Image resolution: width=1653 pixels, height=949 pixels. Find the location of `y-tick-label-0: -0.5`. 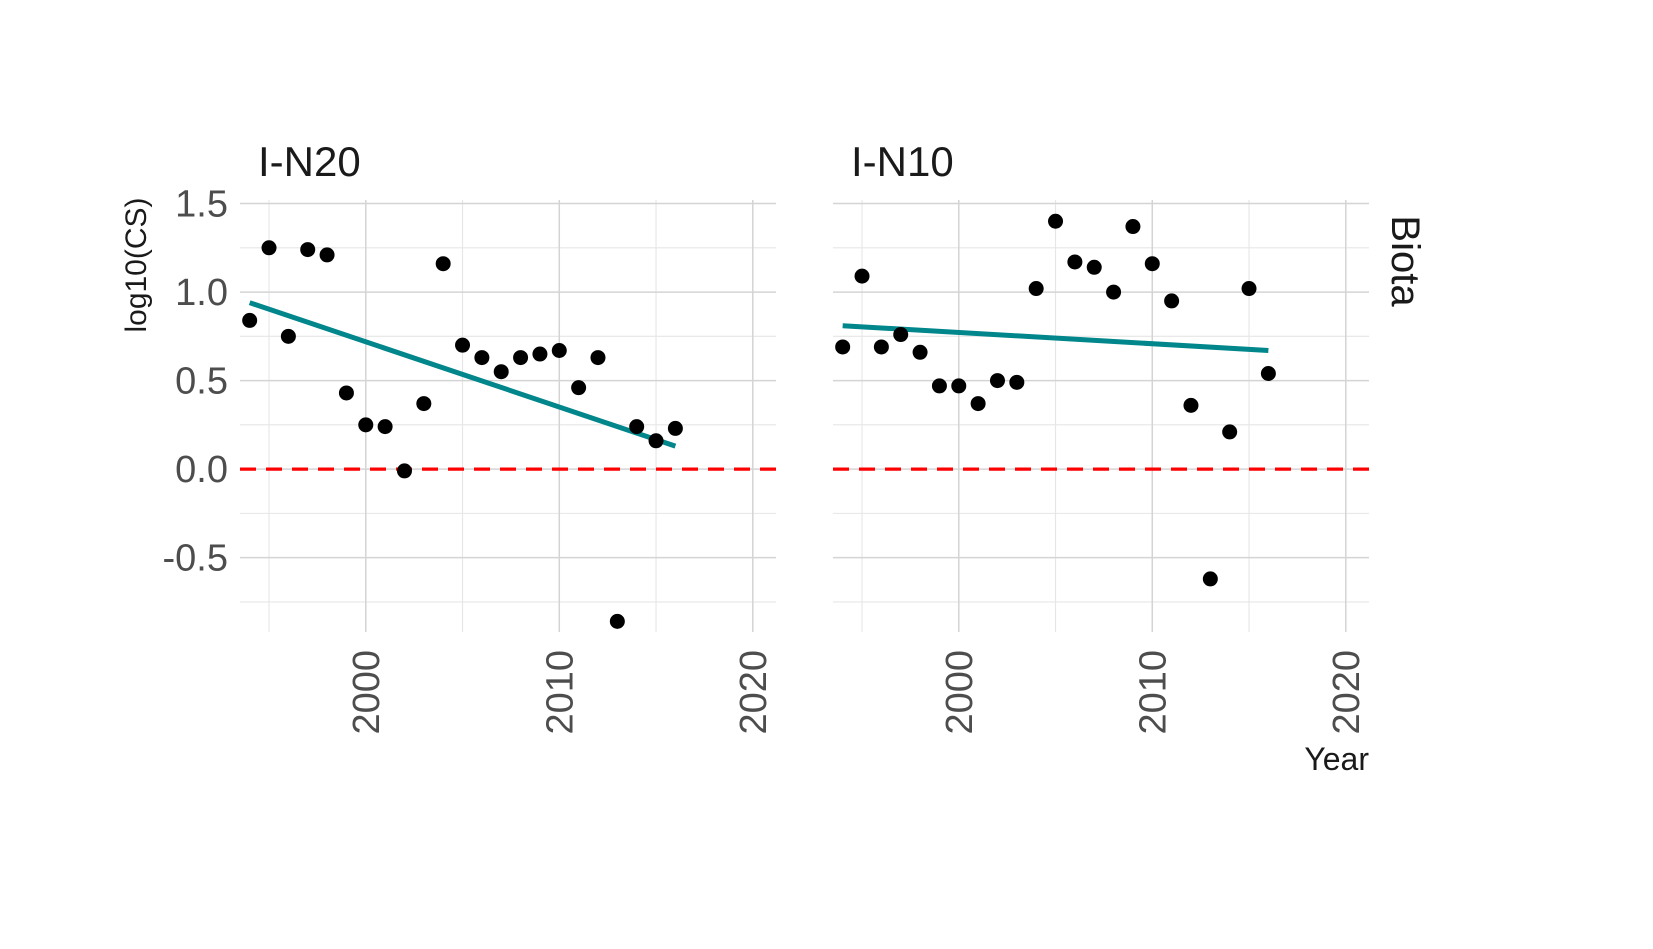

y-tick-label-0: -0.5 is located at coordinates (195, 559).